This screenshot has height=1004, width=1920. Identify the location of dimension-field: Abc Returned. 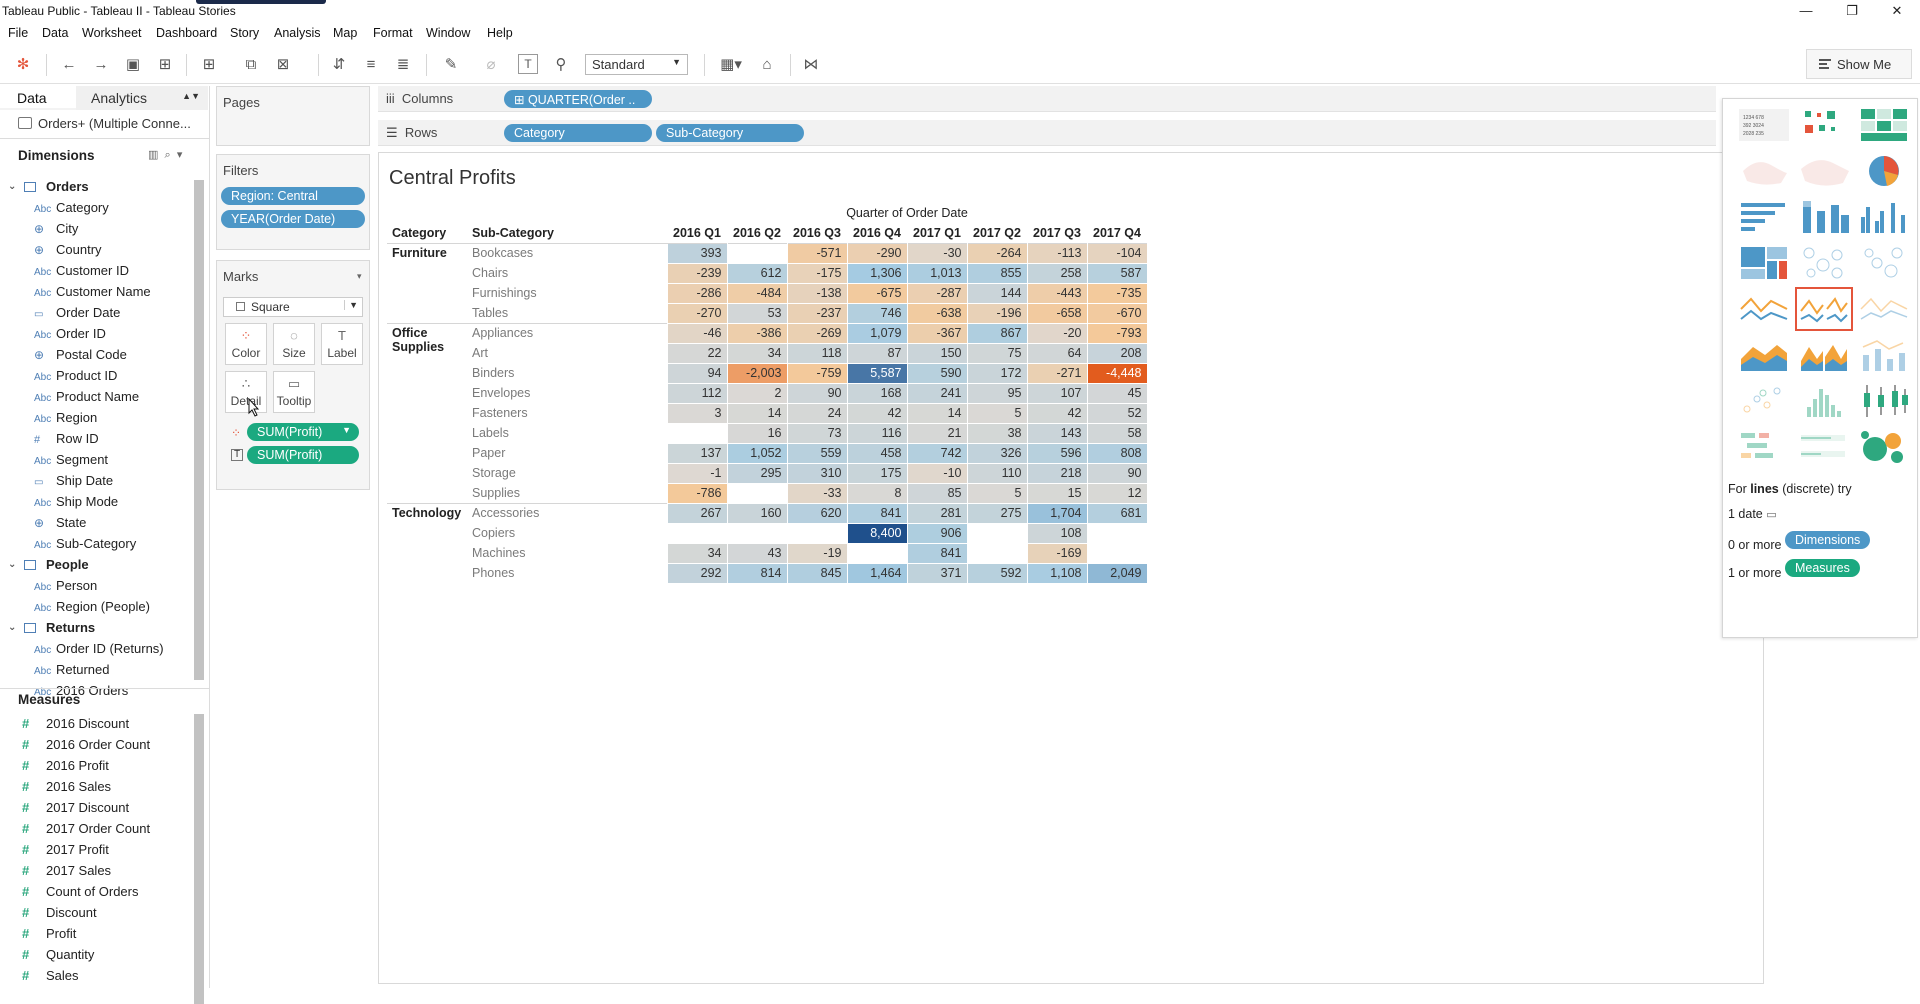
(71, 669).